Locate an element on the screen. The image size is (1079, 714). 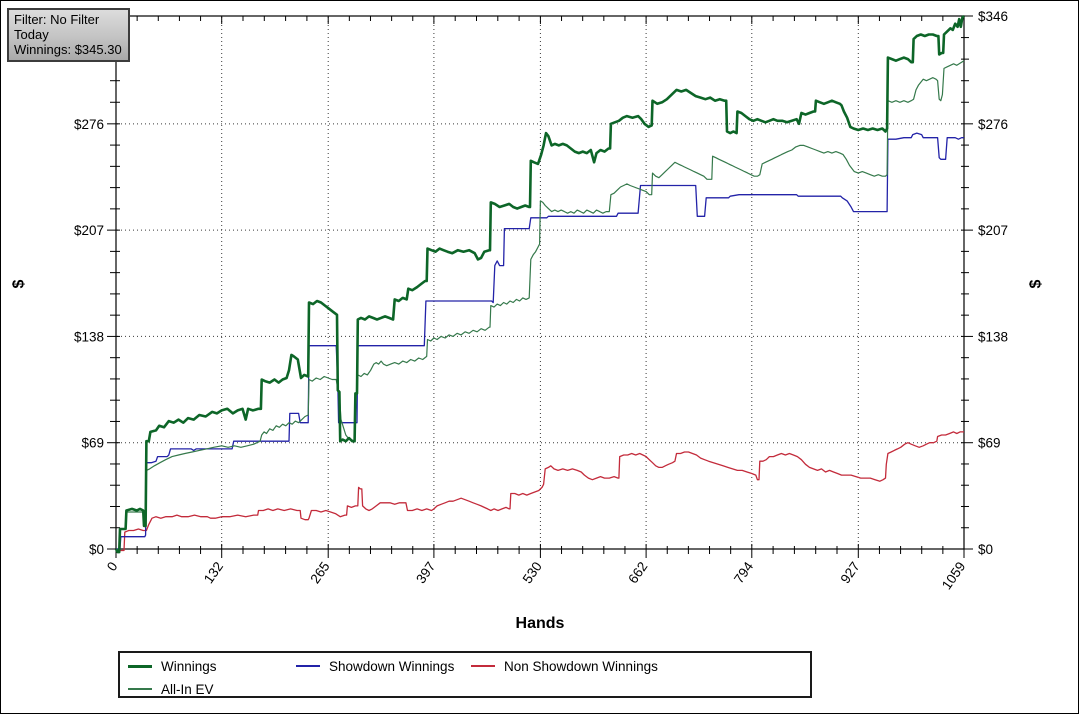
y-tick-label-left: $207 is located at coordinates (89, 230).